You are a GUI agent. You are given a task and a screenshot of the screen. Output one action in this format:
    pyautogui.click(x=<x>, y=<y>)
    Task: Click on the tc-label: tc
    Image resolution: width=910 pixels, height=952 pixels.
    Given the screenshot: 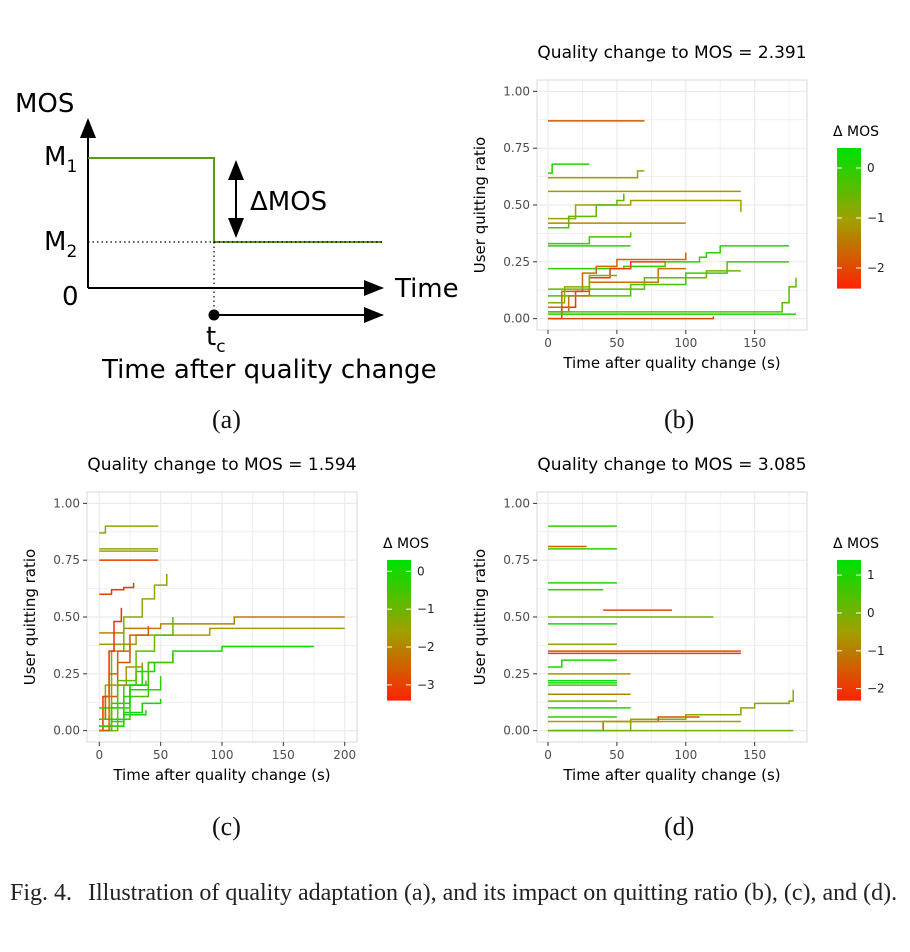 What is the action you would take?
    pyautogui.click(x=216, y=339)
    